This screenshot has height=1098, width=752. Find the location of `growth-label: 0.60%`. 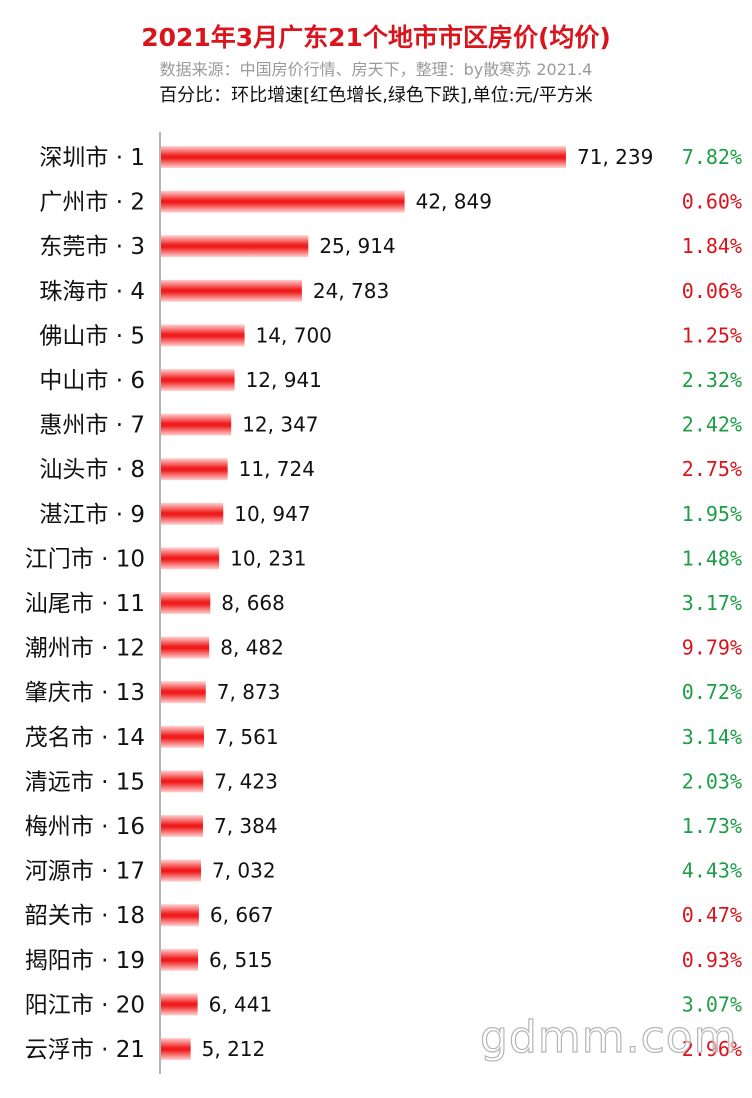

growth-label: 0.60% is located at coordinates (712, 202).